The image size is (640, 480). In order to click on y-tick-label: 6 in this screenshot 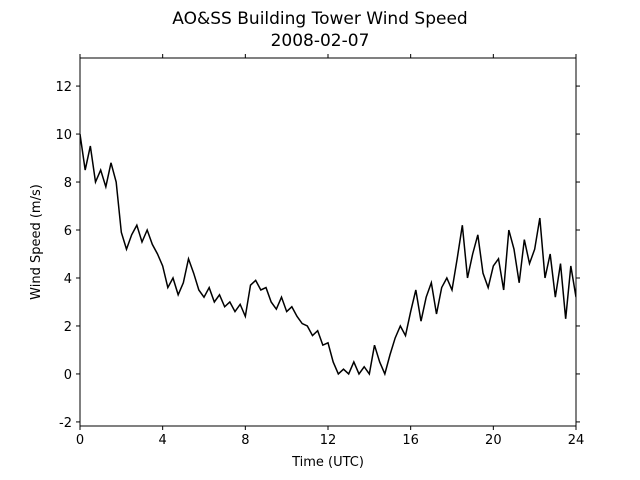, I will do `click(68, 231)`.